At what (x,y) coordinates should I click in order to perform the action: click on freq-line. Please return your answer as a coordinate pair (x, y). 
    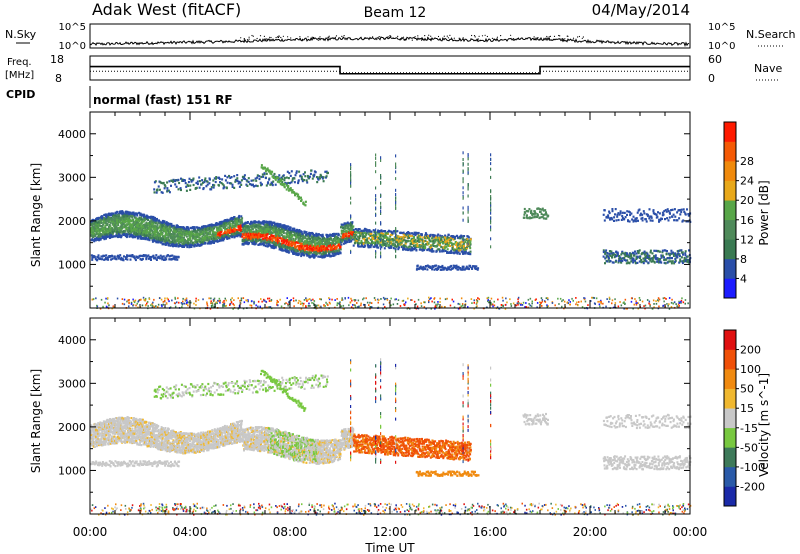
    Looking at the image, I should click on (390, 70).